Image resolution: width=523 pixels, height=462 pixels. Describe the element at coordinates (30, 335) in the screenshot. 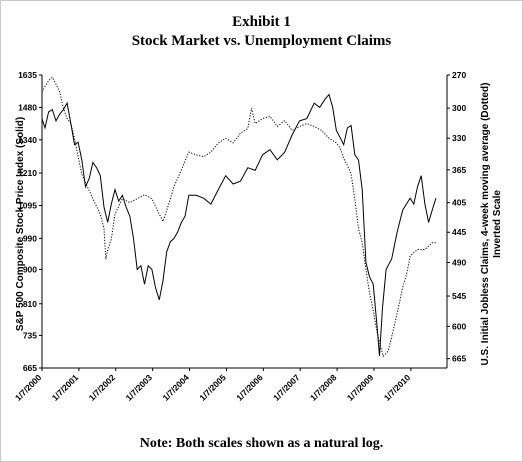

I see `left-tick-label: 735` at that location.